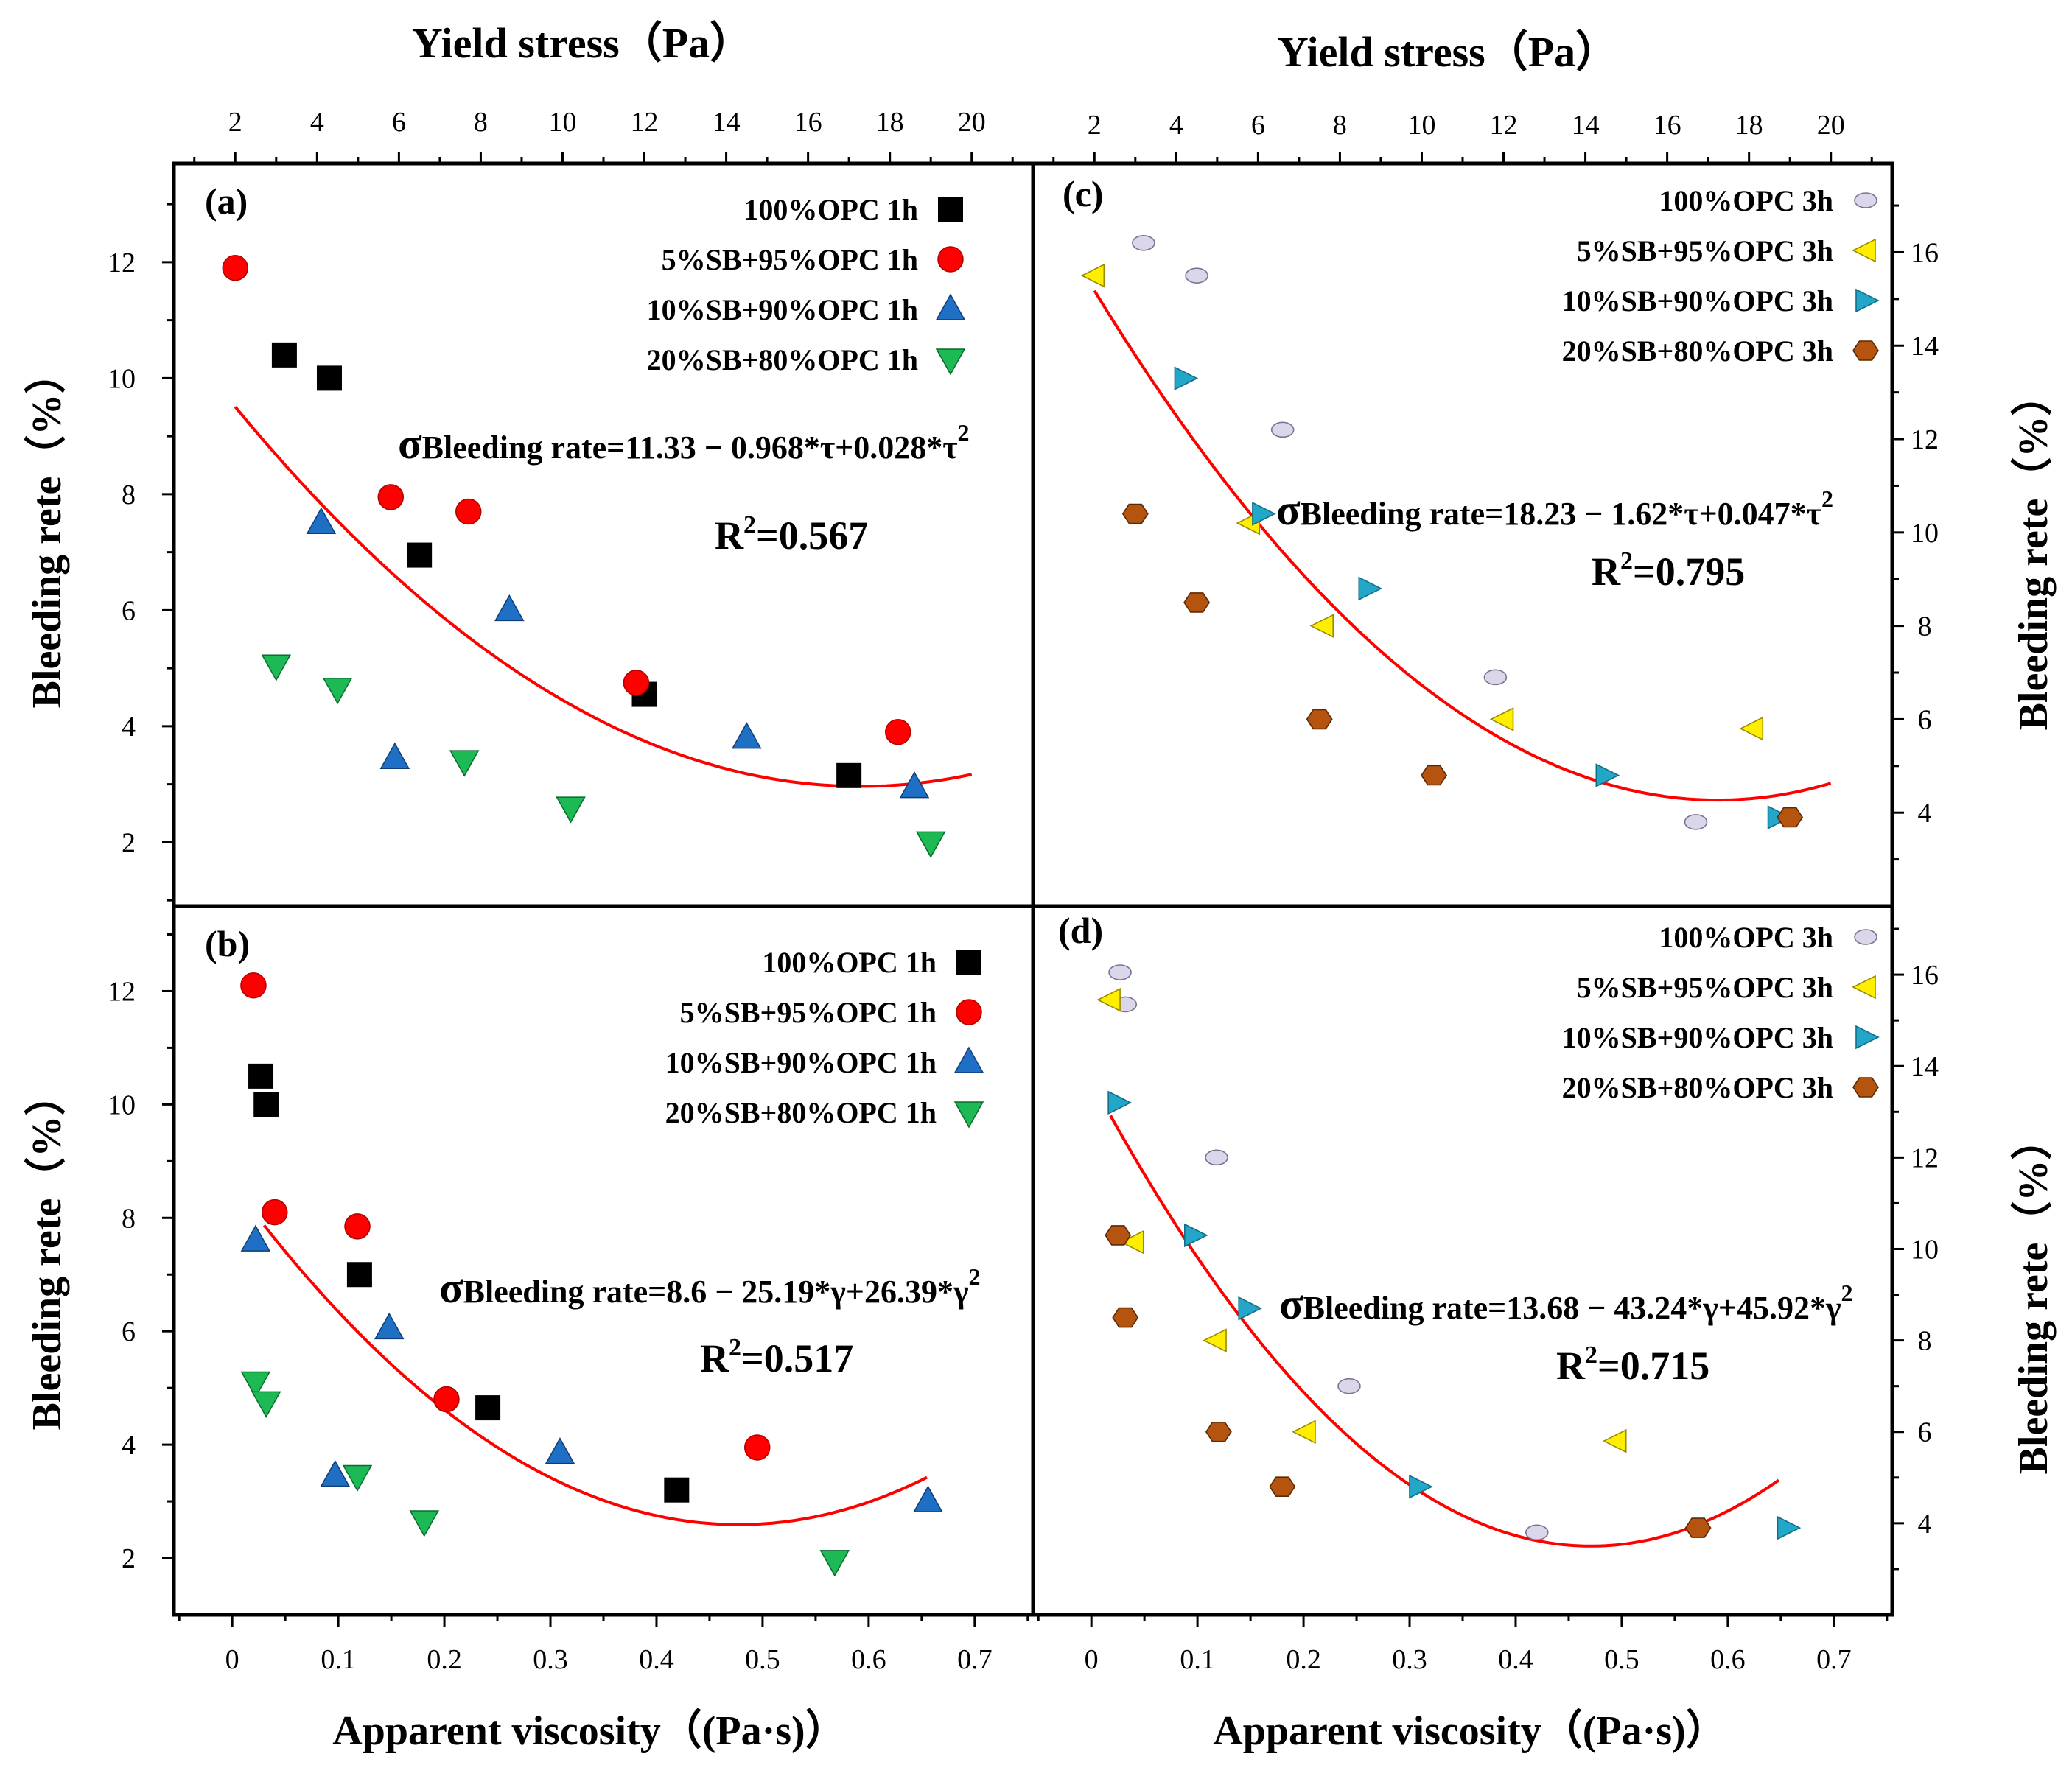 The image size is (2072, 1765). What do you see at coordinates (808, 1013) in the screenshot?
I see `legend-label: 5%SB+95%OPC 1h` at bounding box center [808, 1013].